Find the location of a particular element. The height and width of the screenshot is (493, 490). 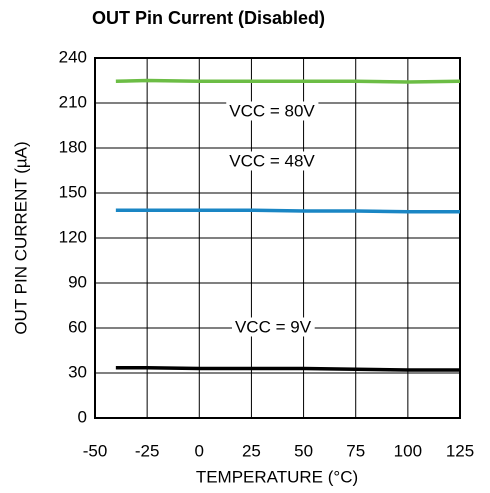

x-tick-label: 100 is located at coordinates (408, 450).